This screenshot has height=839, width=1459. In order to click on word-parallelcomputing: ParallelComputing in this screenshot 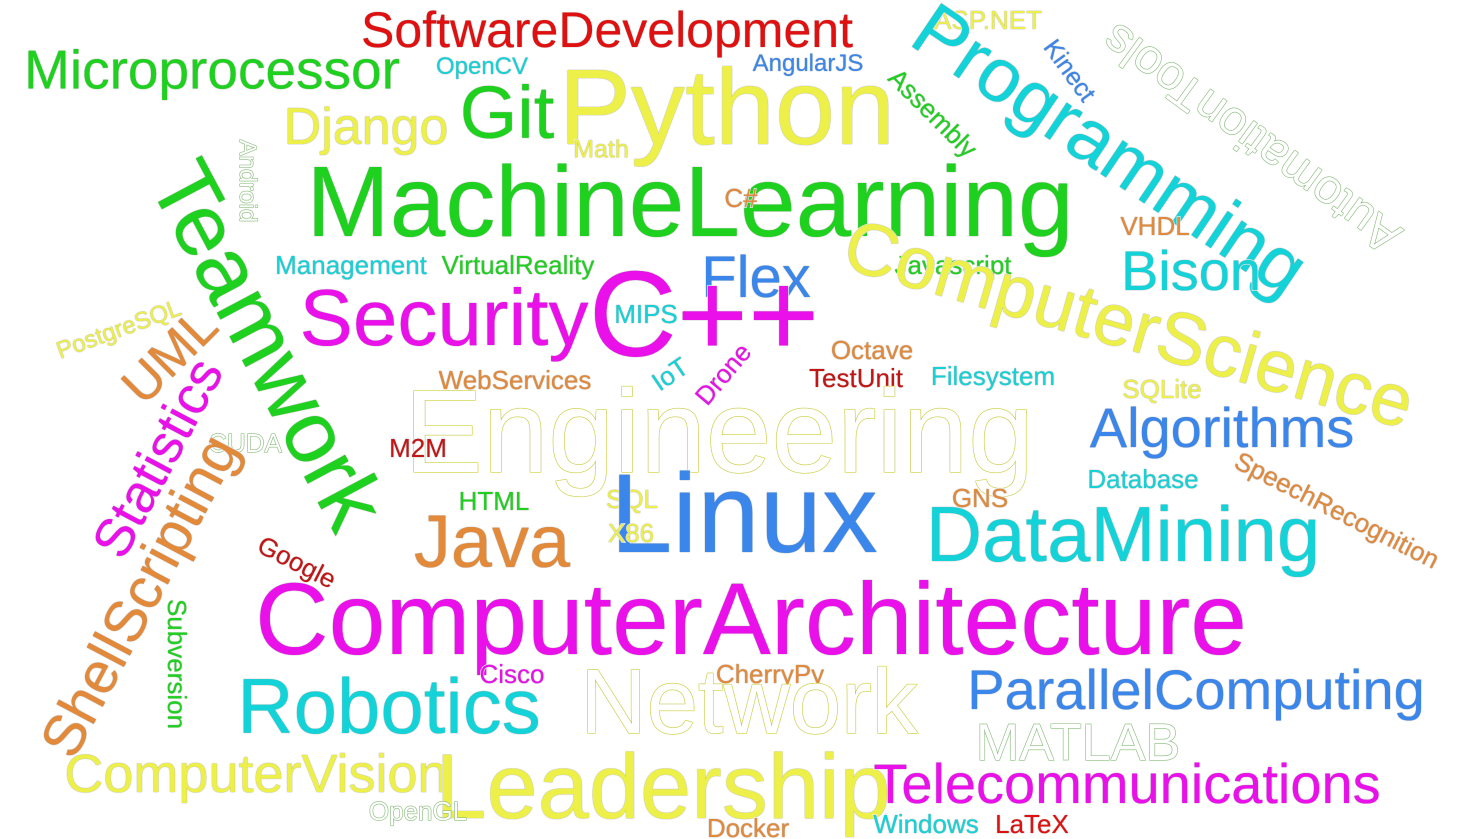, I will do `click(1195, 689)`.